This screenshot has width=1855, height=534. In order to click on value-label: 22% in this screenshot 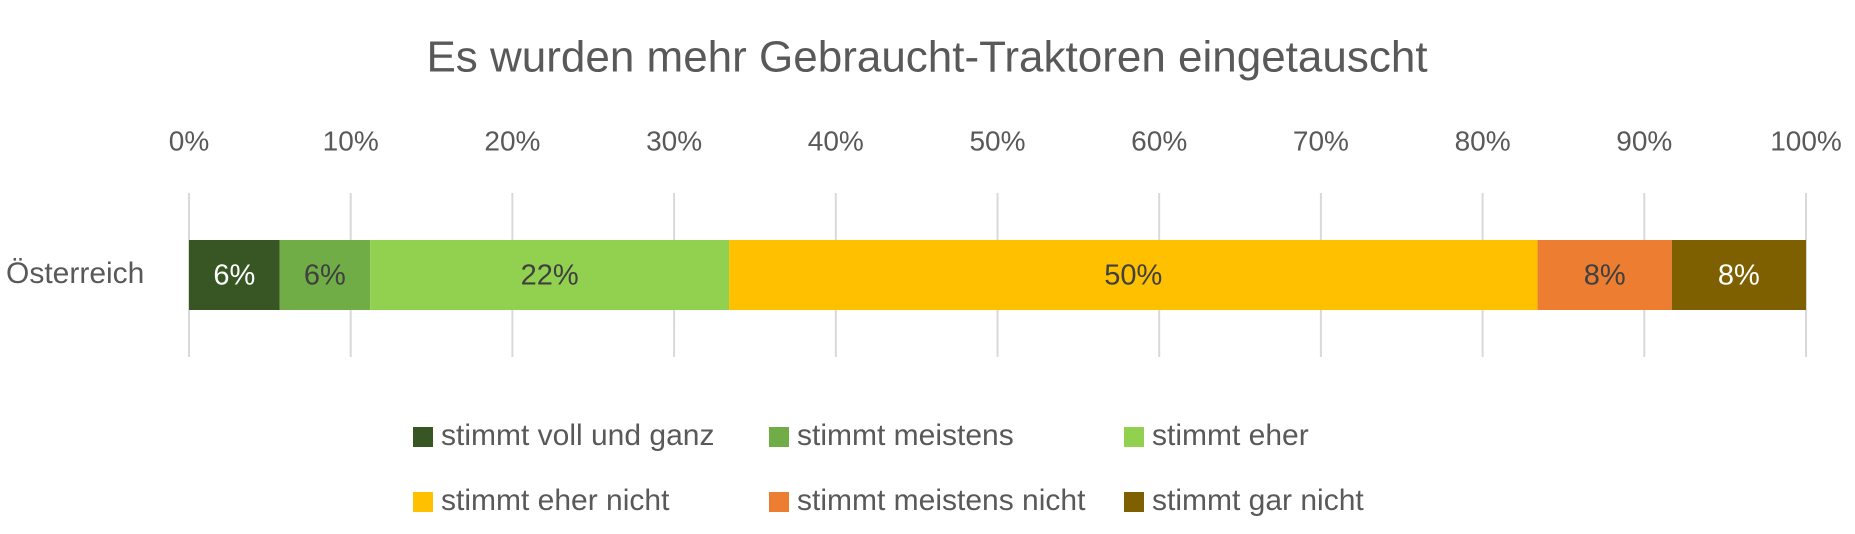, I will do `click(550, 276)`.